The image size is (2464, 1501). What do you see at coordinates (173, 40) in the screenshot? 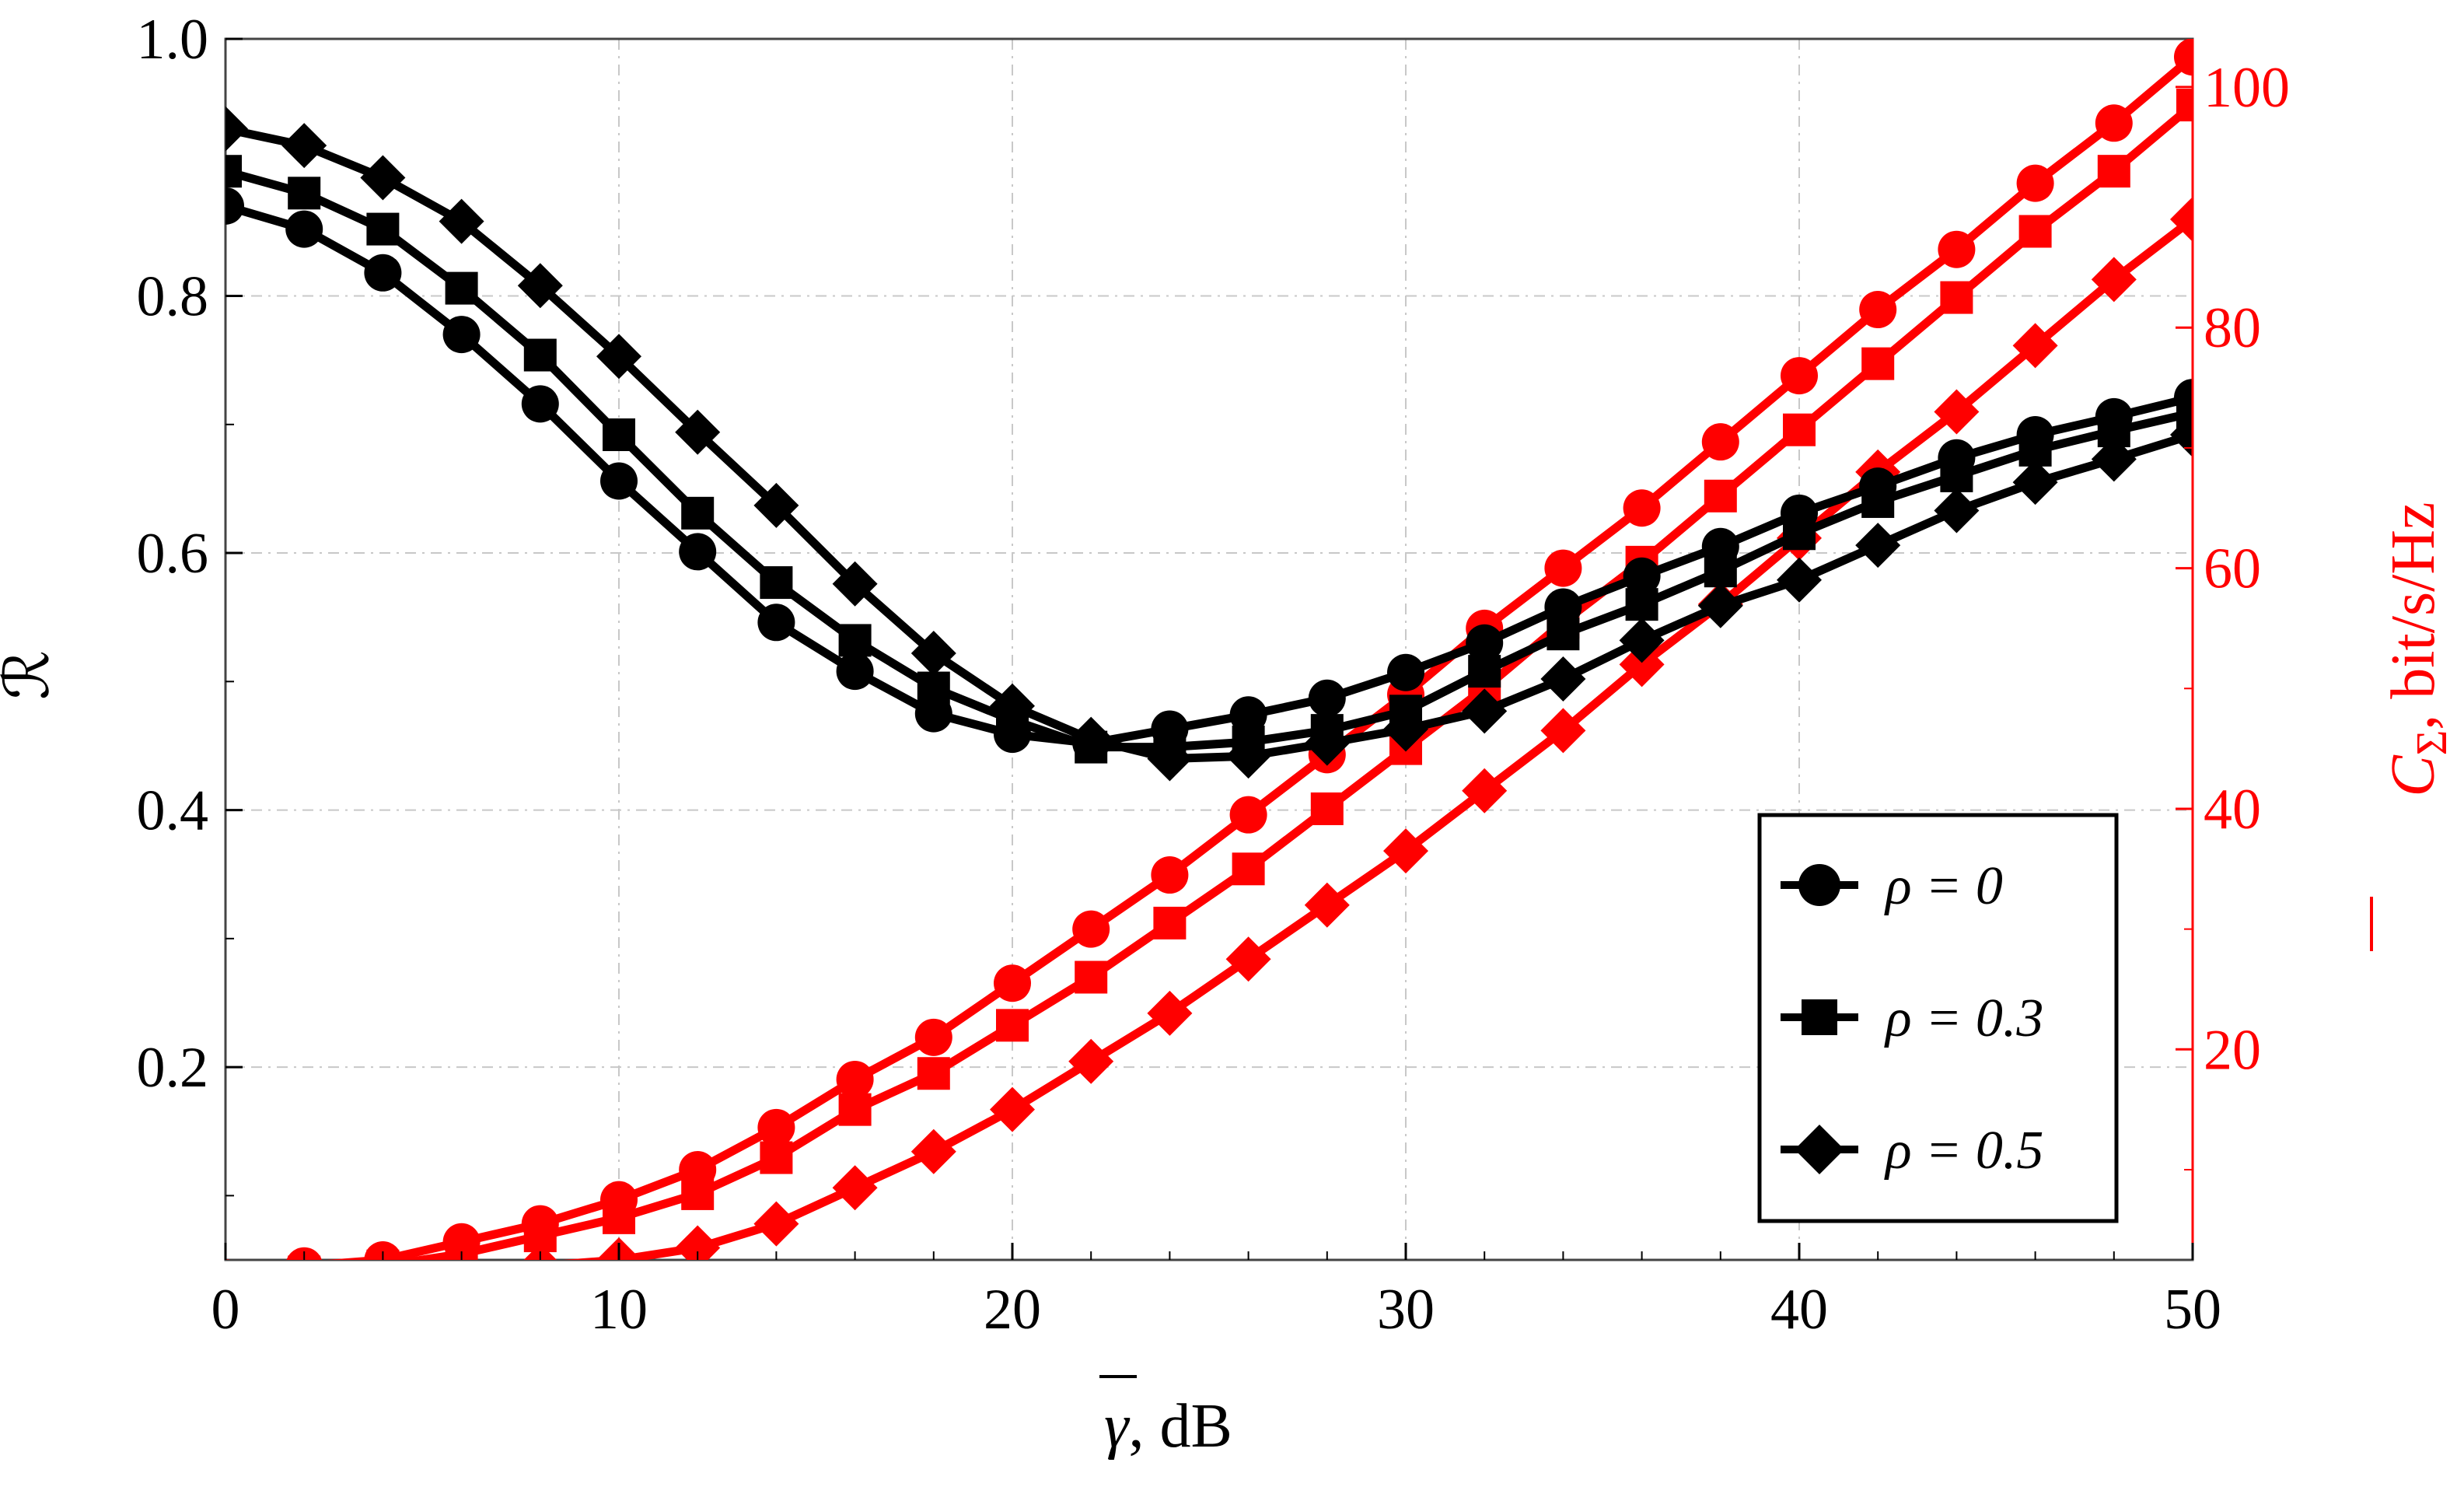
I see `y-left-tick-label: 1.0` at bounding box center [173, 40].